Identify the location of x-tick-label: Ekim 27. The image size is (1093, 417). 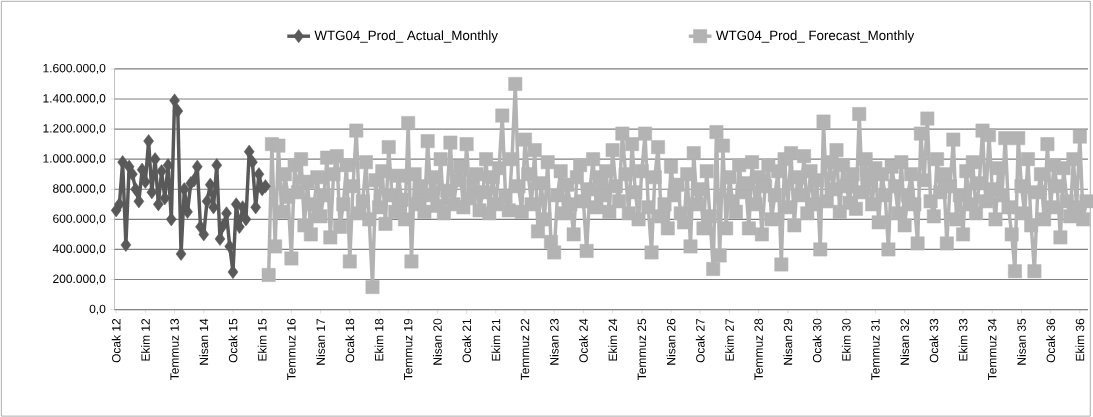
(729, 339).